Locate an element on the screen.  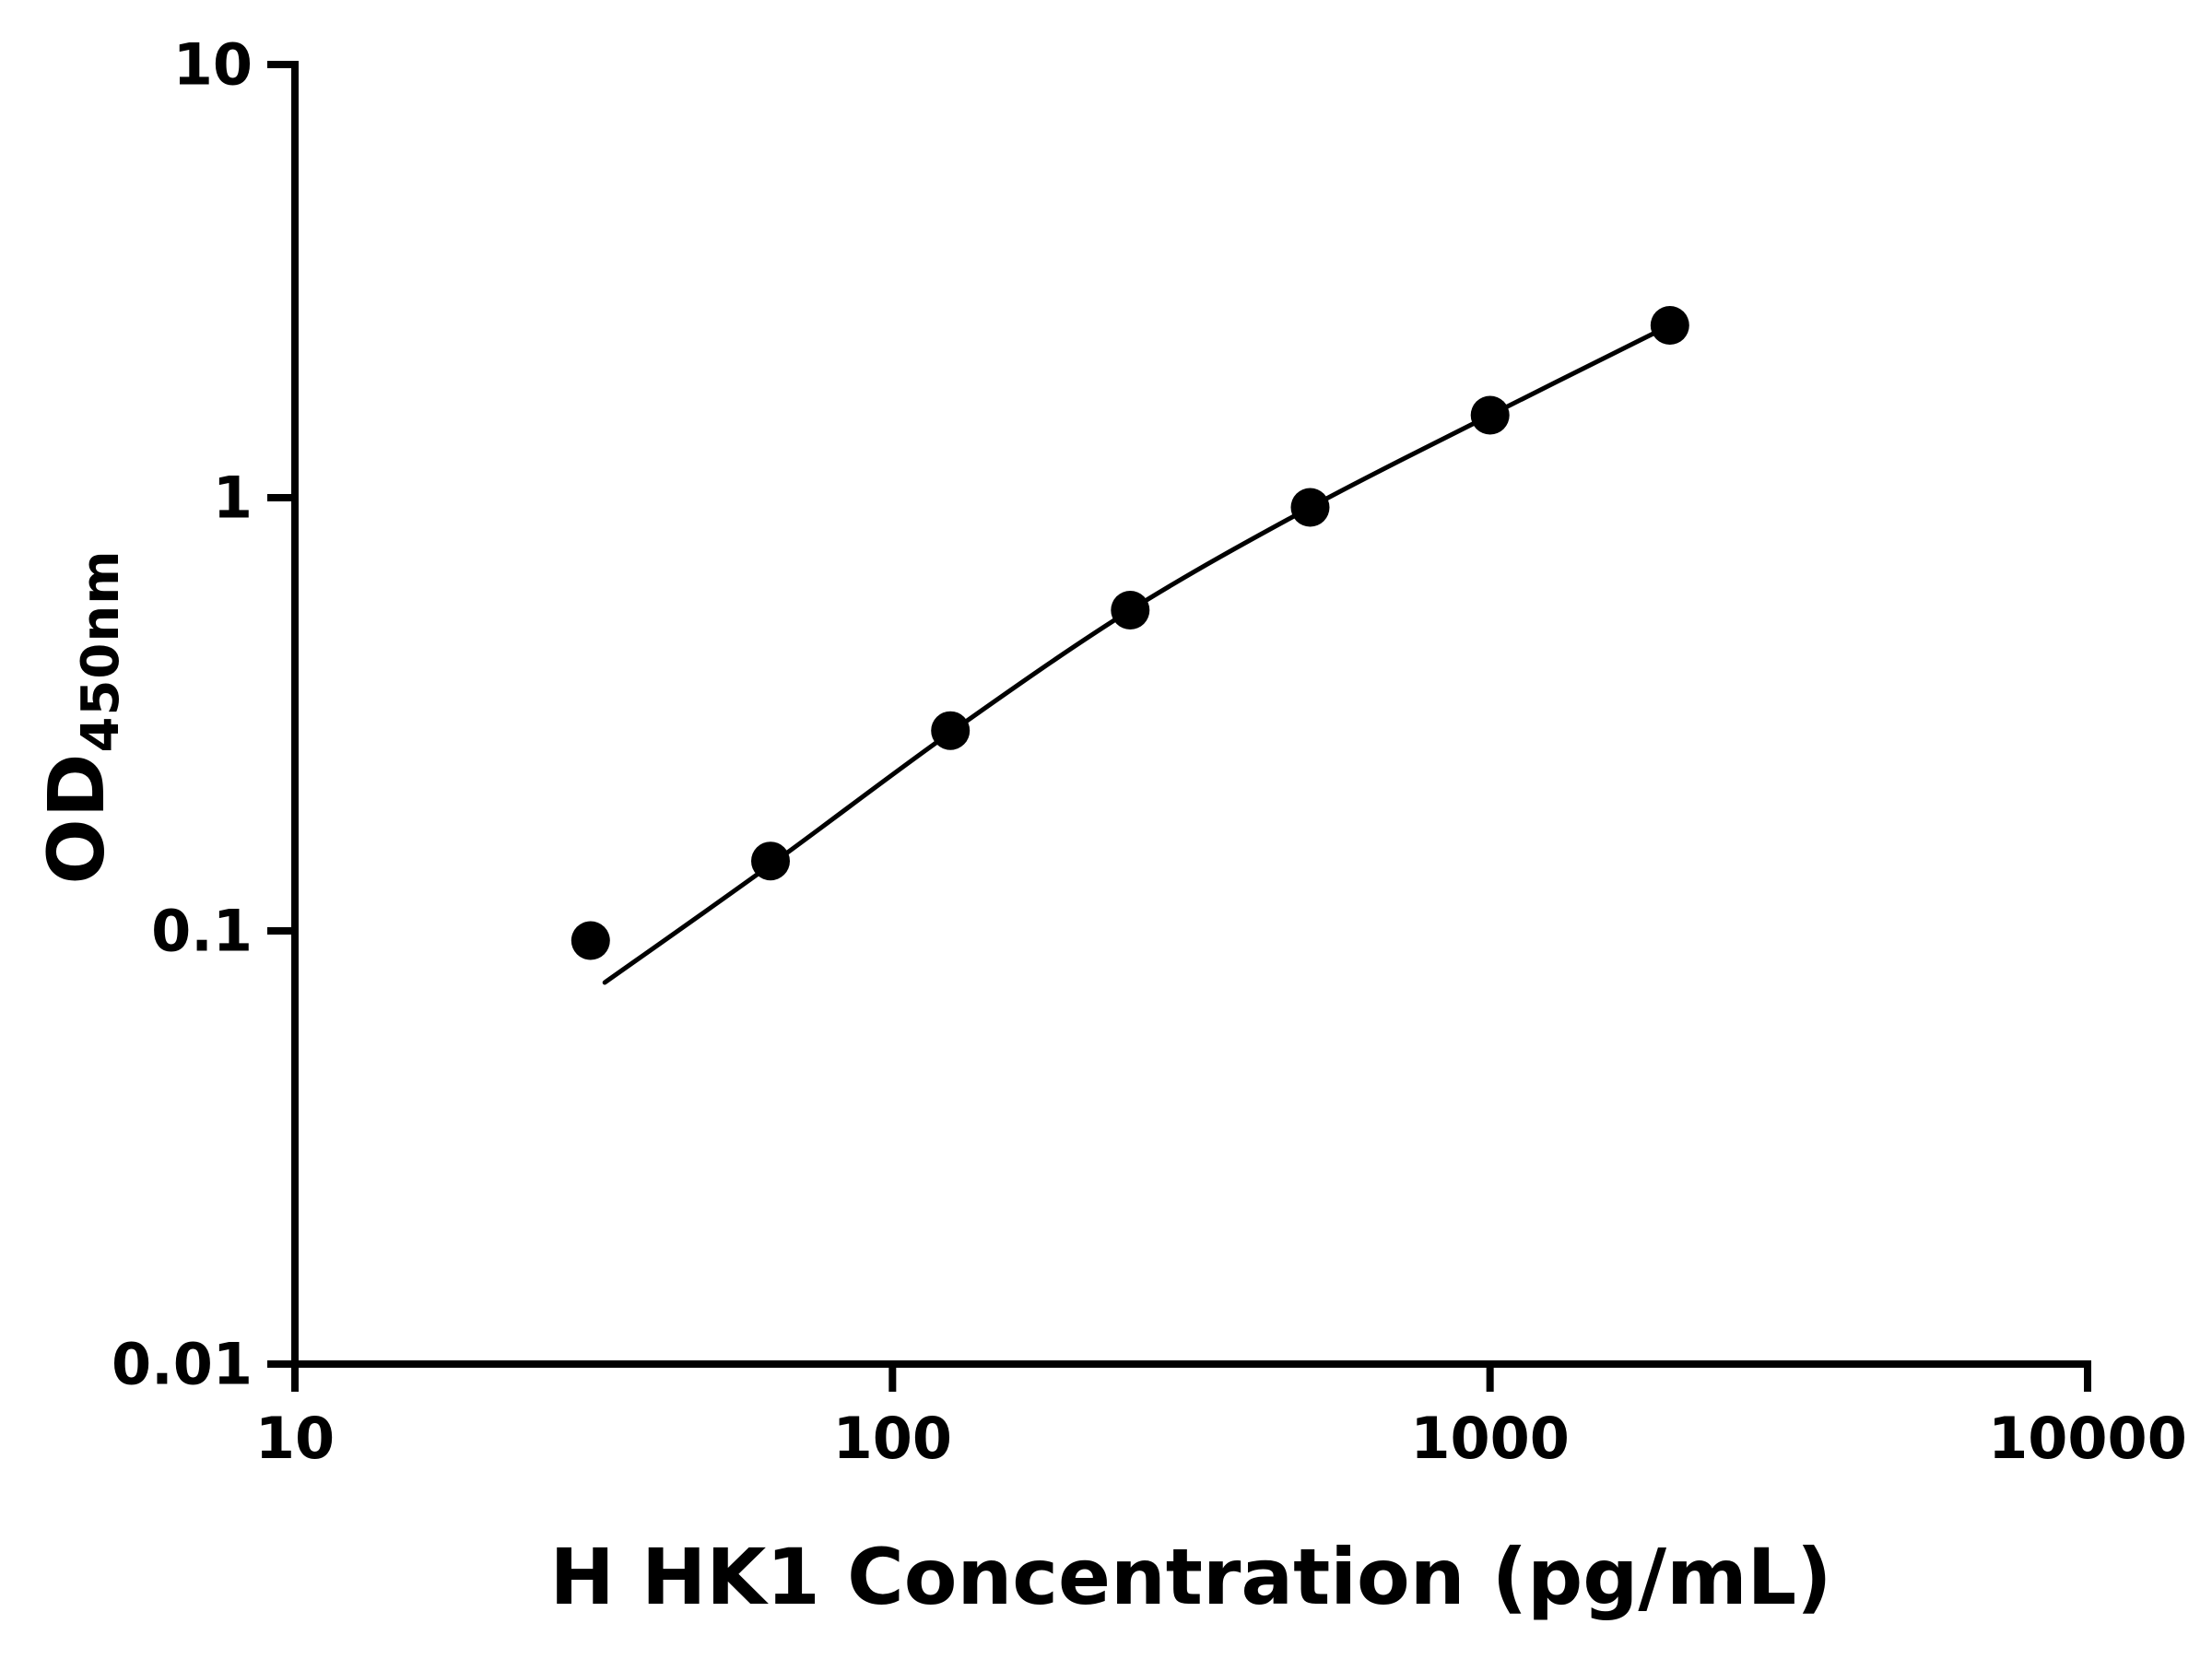
y-axis-title-subscript: 450nm is located at coordinates (101, 651).